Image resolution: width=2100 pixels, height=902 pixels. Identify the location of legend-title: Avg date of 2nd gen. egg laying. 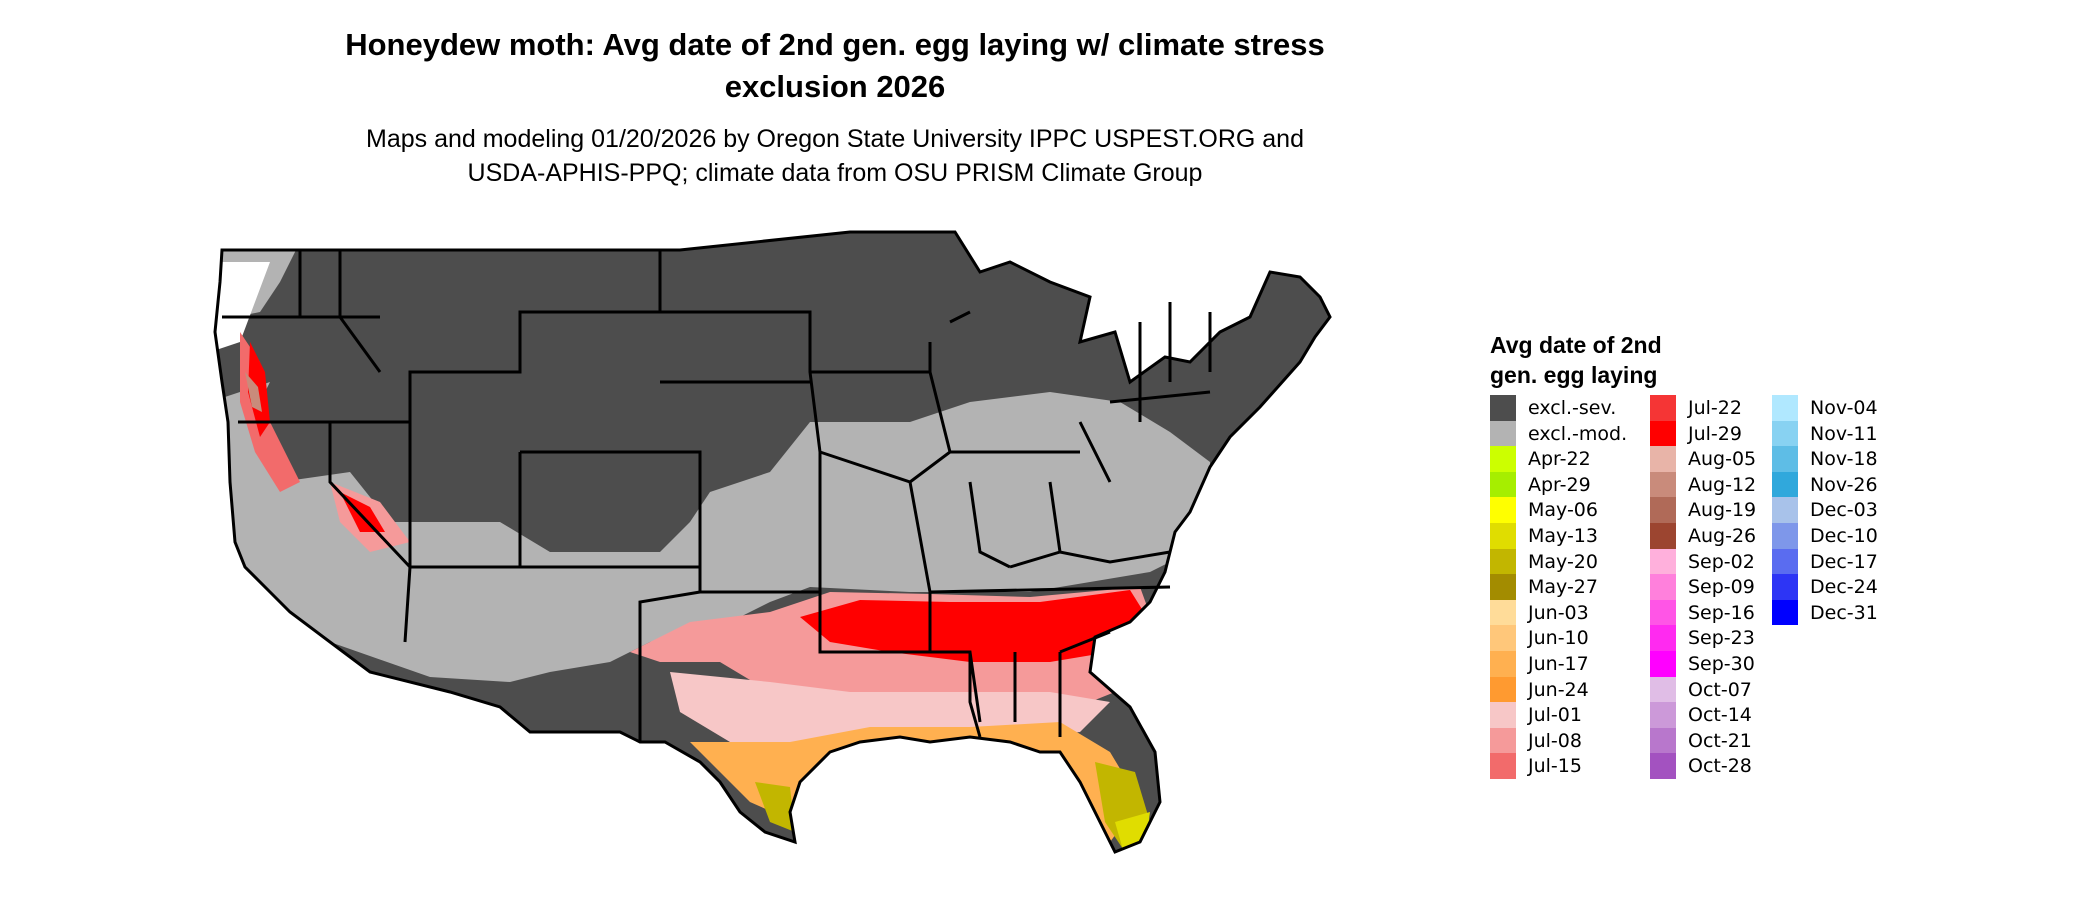
(1576, 360).